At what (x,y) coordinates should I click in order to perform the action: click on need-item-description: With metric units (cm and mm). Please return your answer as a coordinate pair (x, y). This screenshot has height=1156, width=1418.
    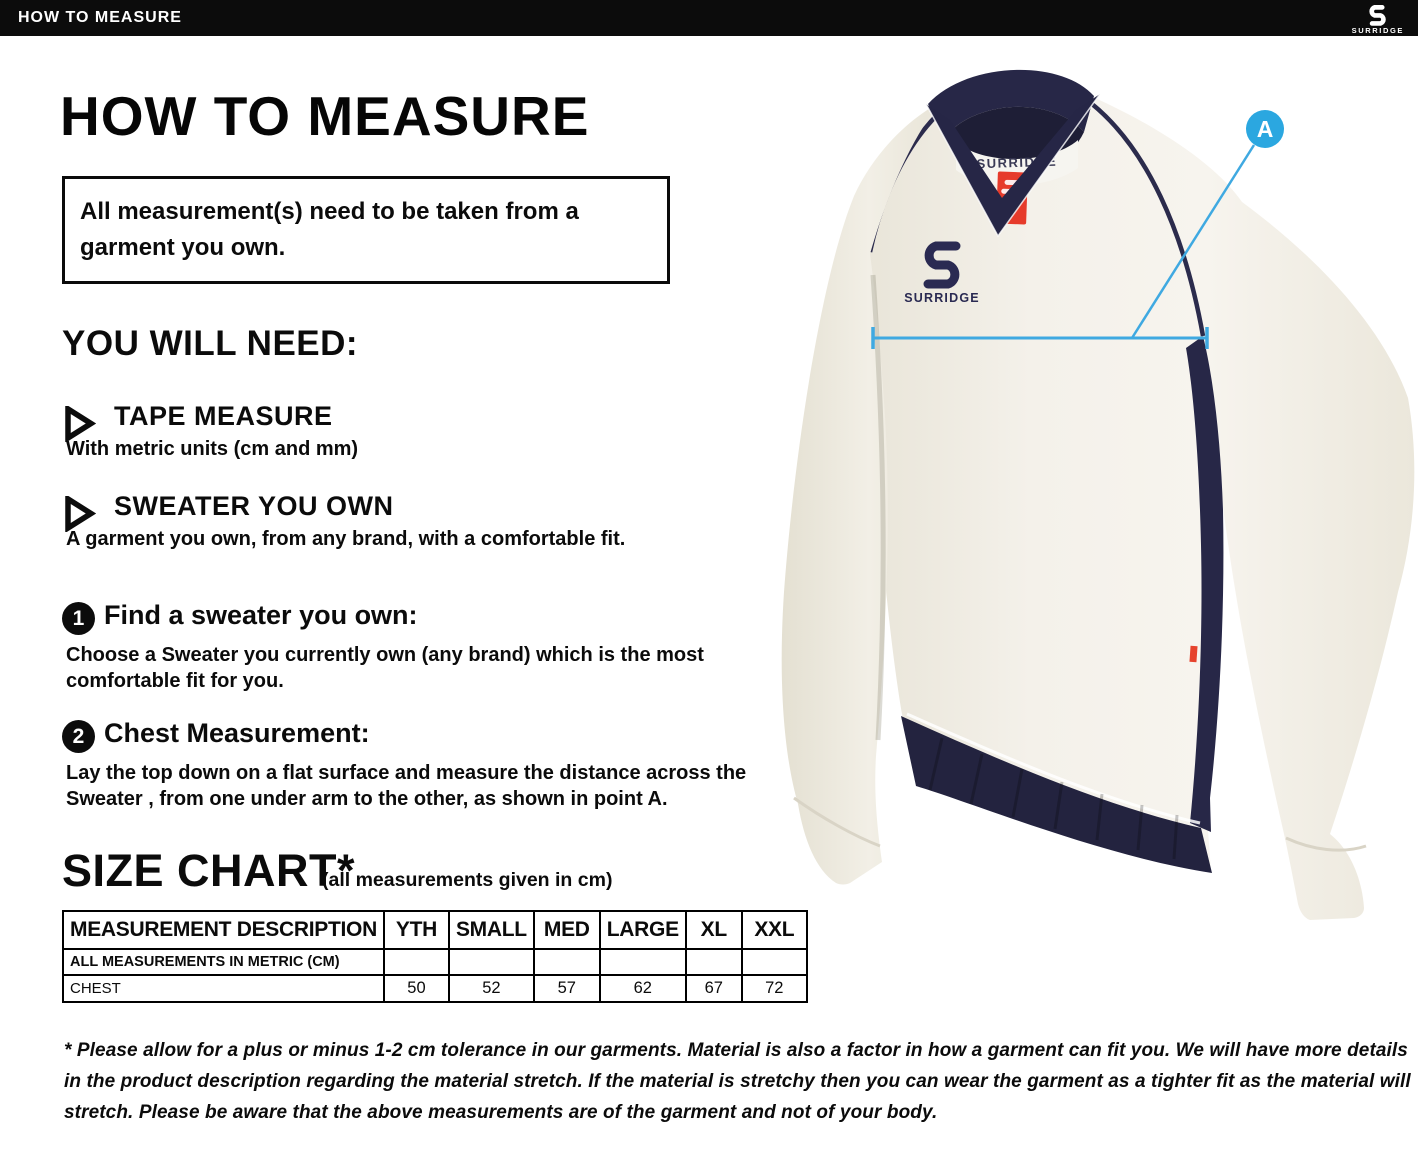
    Looking at the image, I should click on (212, 449).